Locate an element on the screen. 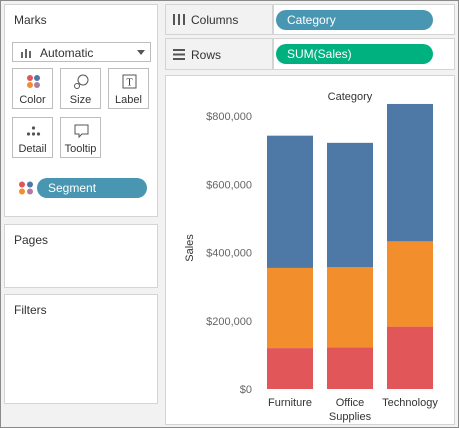 The width and height of the screenshot is (459, 428). pages-shelf: Pages is located at coordinates (81, 256).